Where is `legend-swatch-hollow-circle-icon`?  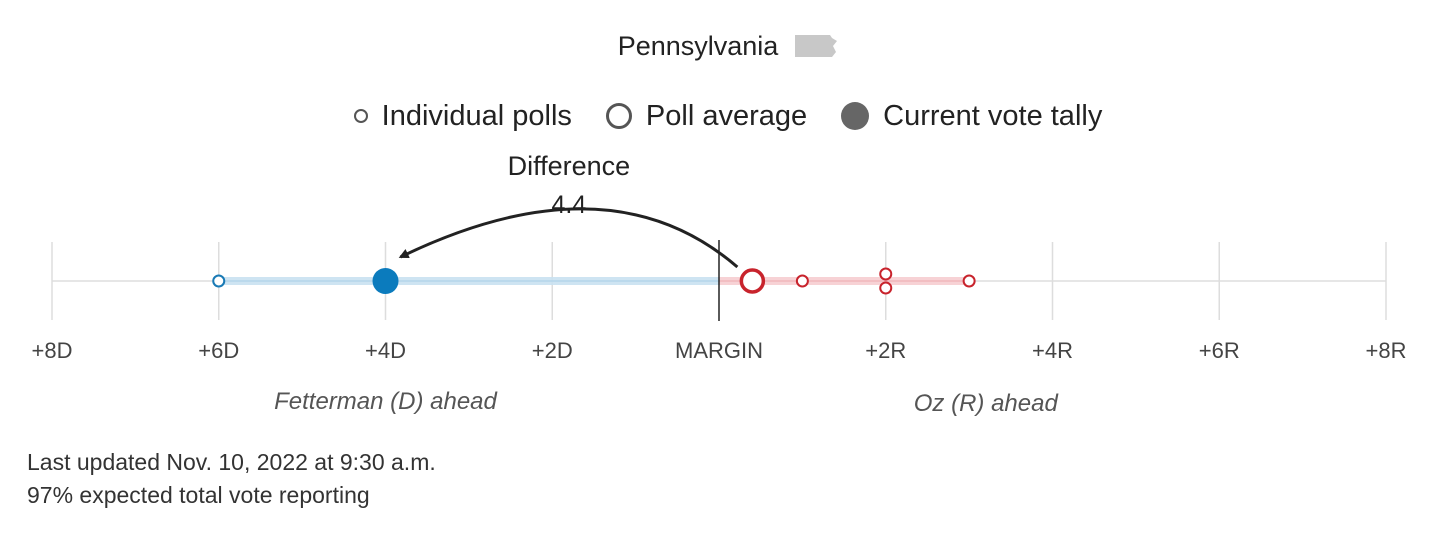 legend-swatch-hollow-circle-icon is located at coordinates (618, 116).